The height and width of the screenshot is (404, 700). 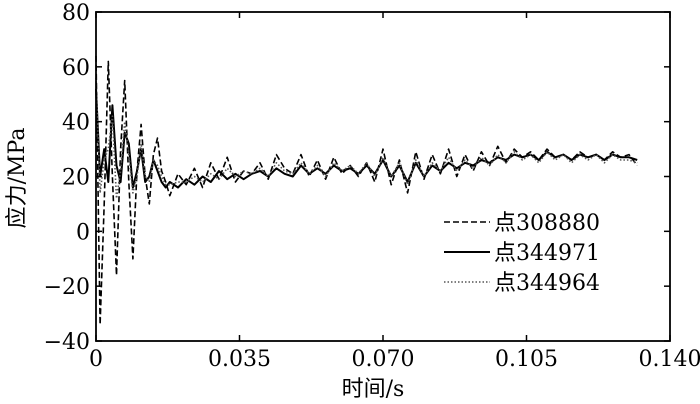 I want to click on x-tick-label: 0.140, so click(x=669, y=359).